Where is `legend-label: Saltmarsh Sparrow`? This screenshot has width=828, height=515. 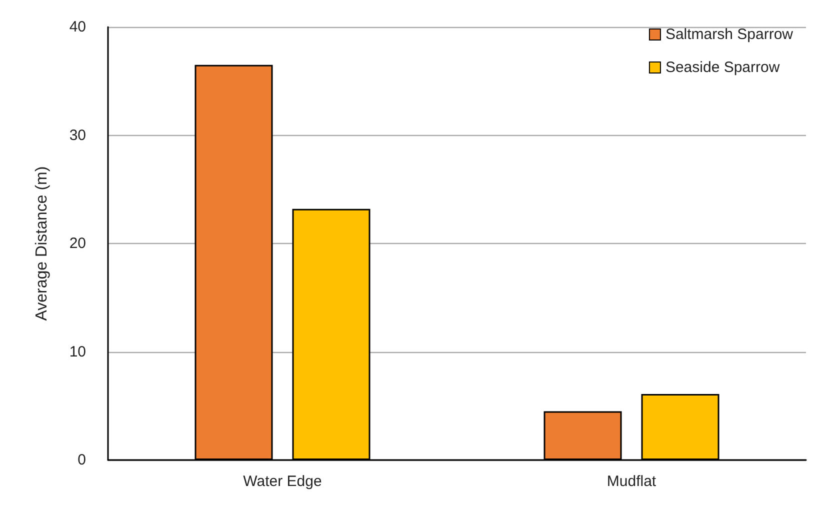 legend-label: Saltmarsh Sparrow is located at coordinates (729, 34).